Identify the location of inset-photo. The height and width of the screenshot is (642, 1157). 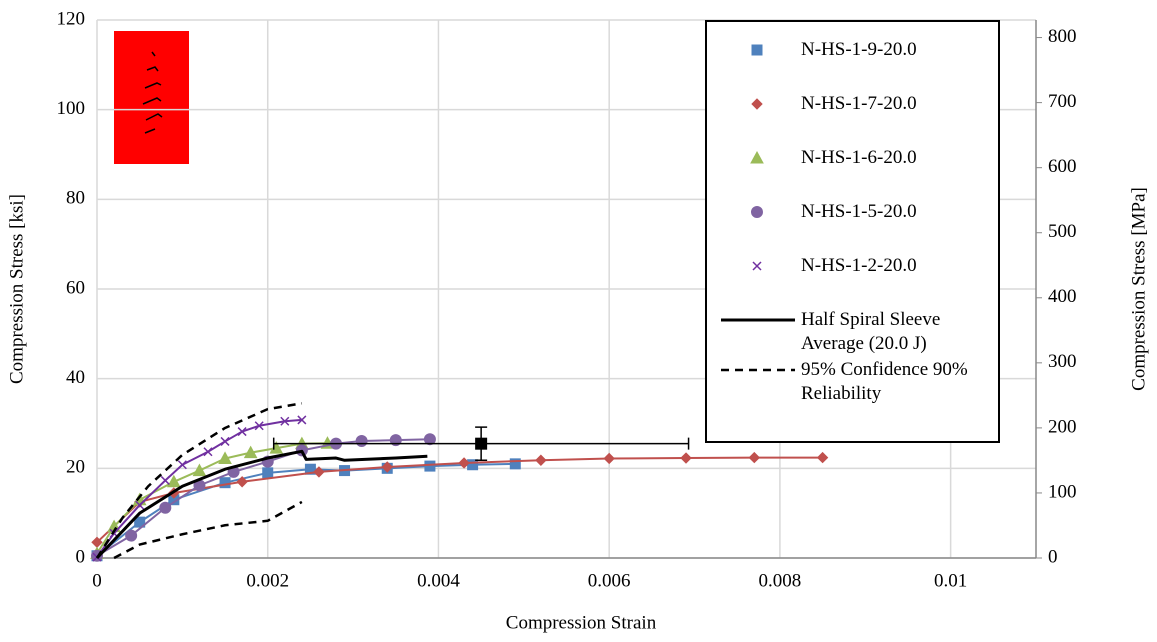
(151, 97).